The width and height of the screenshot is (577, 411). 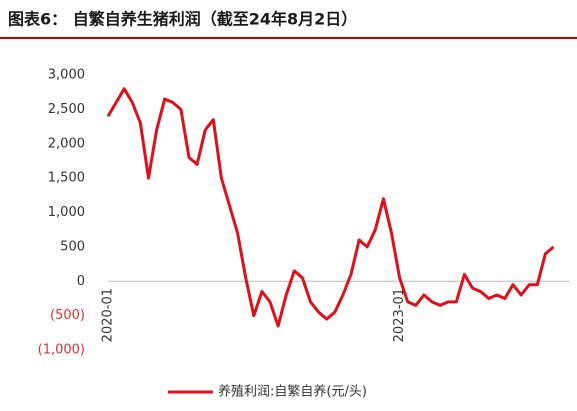 What do you see at coordinates (399, 315) in the screenshot?
I see `x-tick-label: 2023-01` at bounding box center [399, 315].